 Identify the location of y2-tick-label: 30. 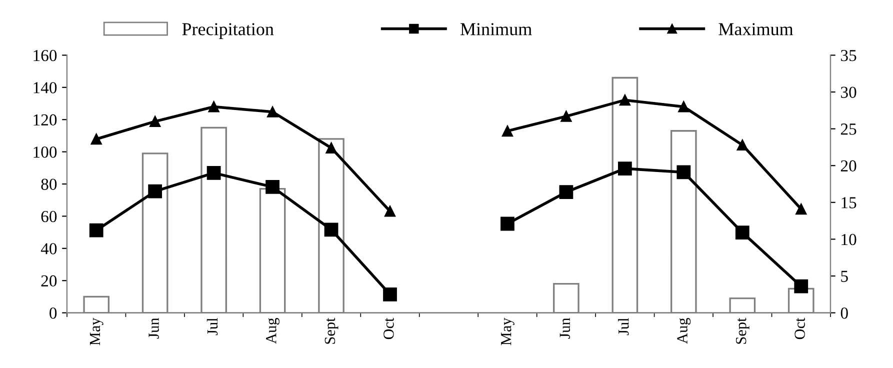
(848, 92).